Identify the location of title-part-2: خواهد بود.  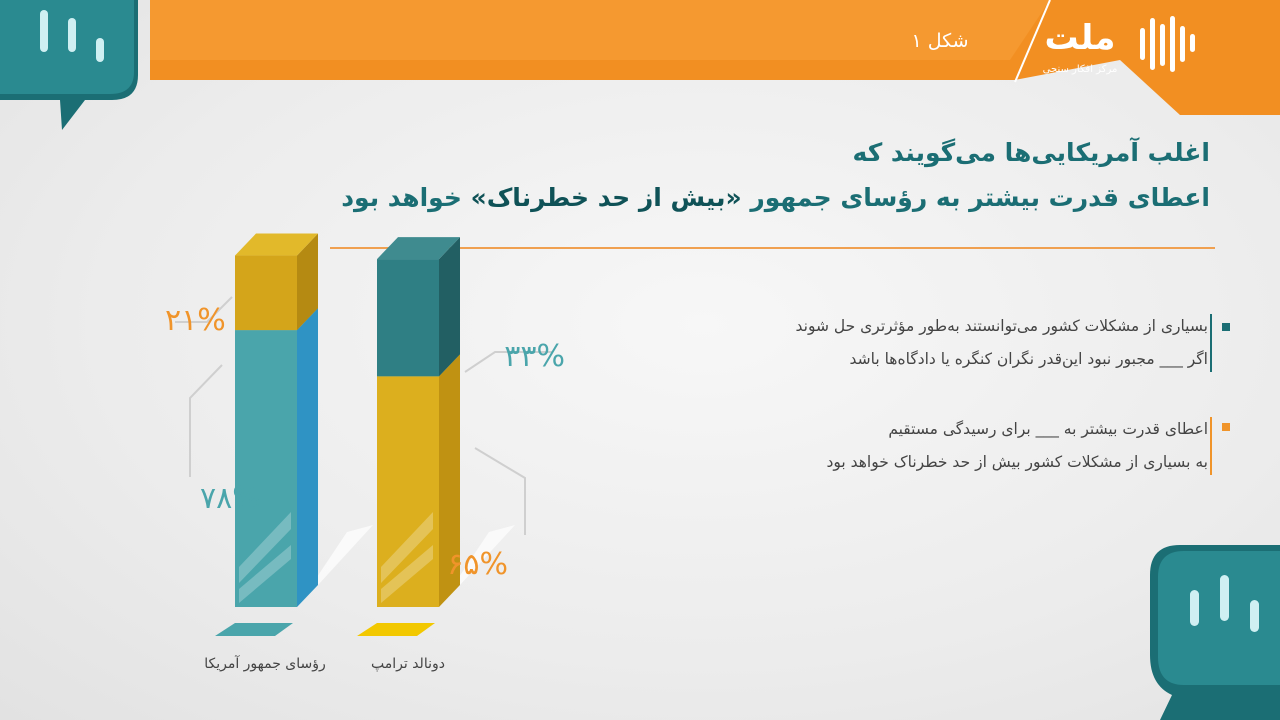
(401, 197).